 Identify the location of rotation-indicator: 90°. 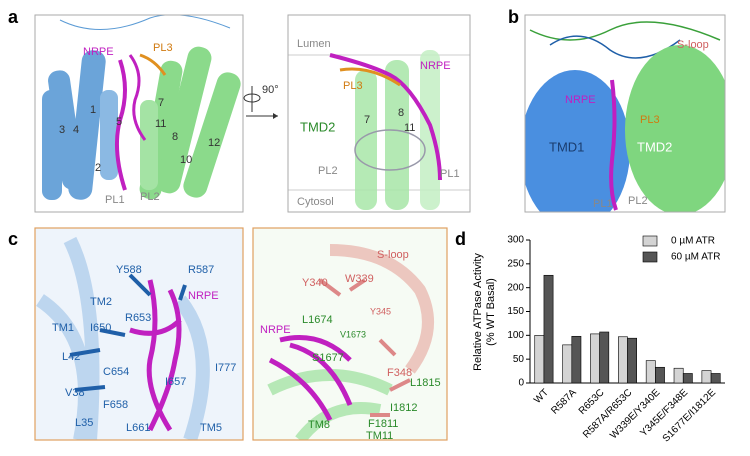
(261, 101).